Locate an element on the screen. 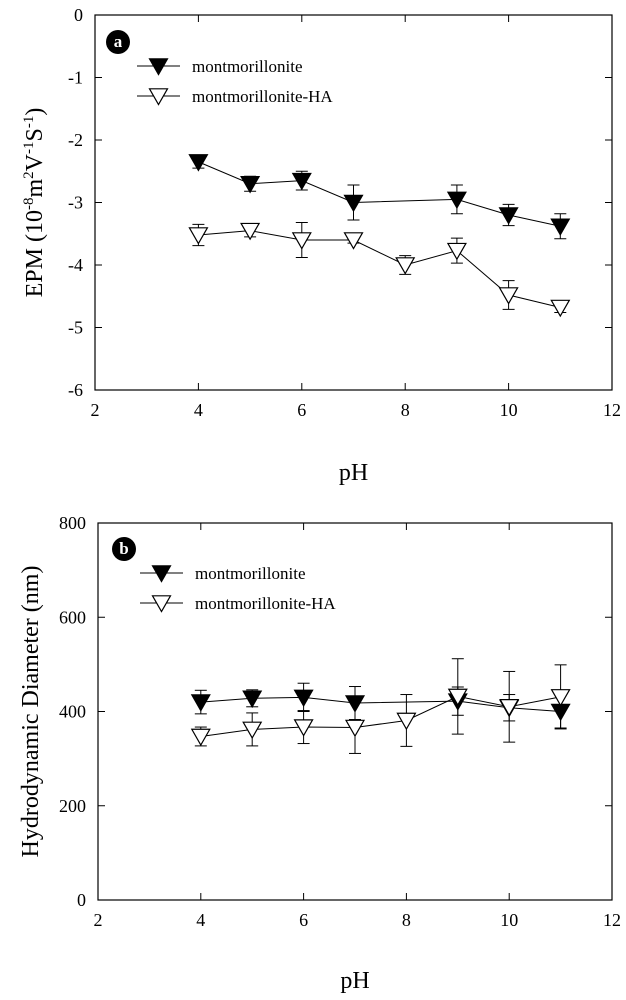 Image resolution: width=626 pixels, height=1000 pixels. y-tick-label: 600 is located at coordinates (72, 617).